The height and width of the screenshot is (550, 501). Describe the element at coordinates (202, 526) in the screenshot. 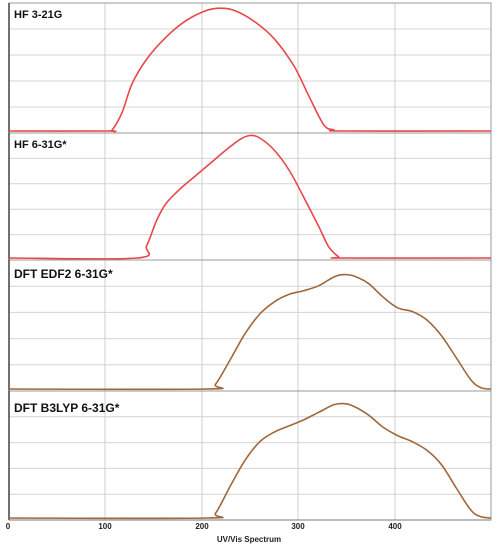

I see `x-tick-label: 200` at that location.